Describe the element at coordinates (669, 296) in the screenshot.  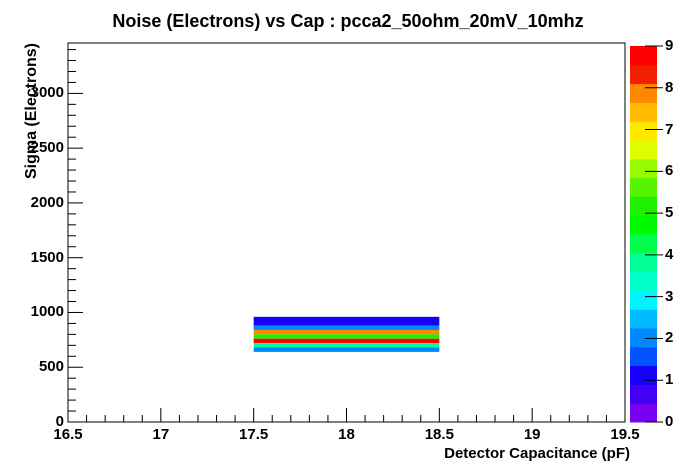
I see `colorbar-tick-label: 3` at that location.